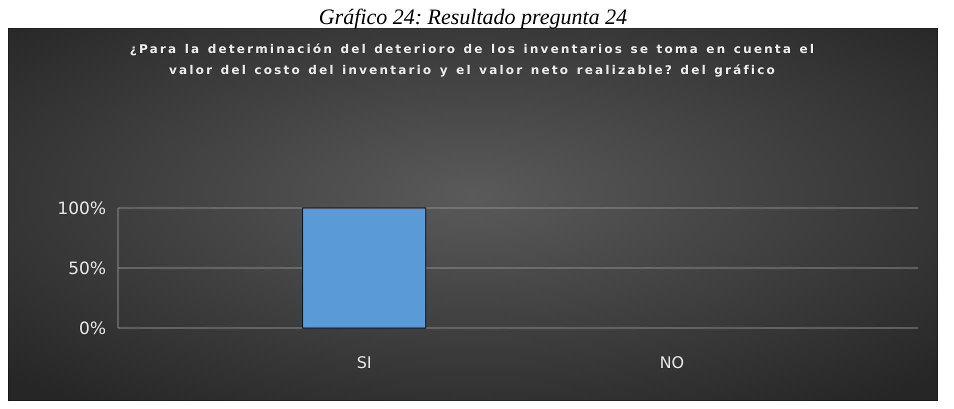 This screenshot has width=954, height=409. What do you see at coordinates (473, 16) in the screenshot?
I see `text: Gráfico 24: Resultado pregunta 24` at bounding box center [473, 16].